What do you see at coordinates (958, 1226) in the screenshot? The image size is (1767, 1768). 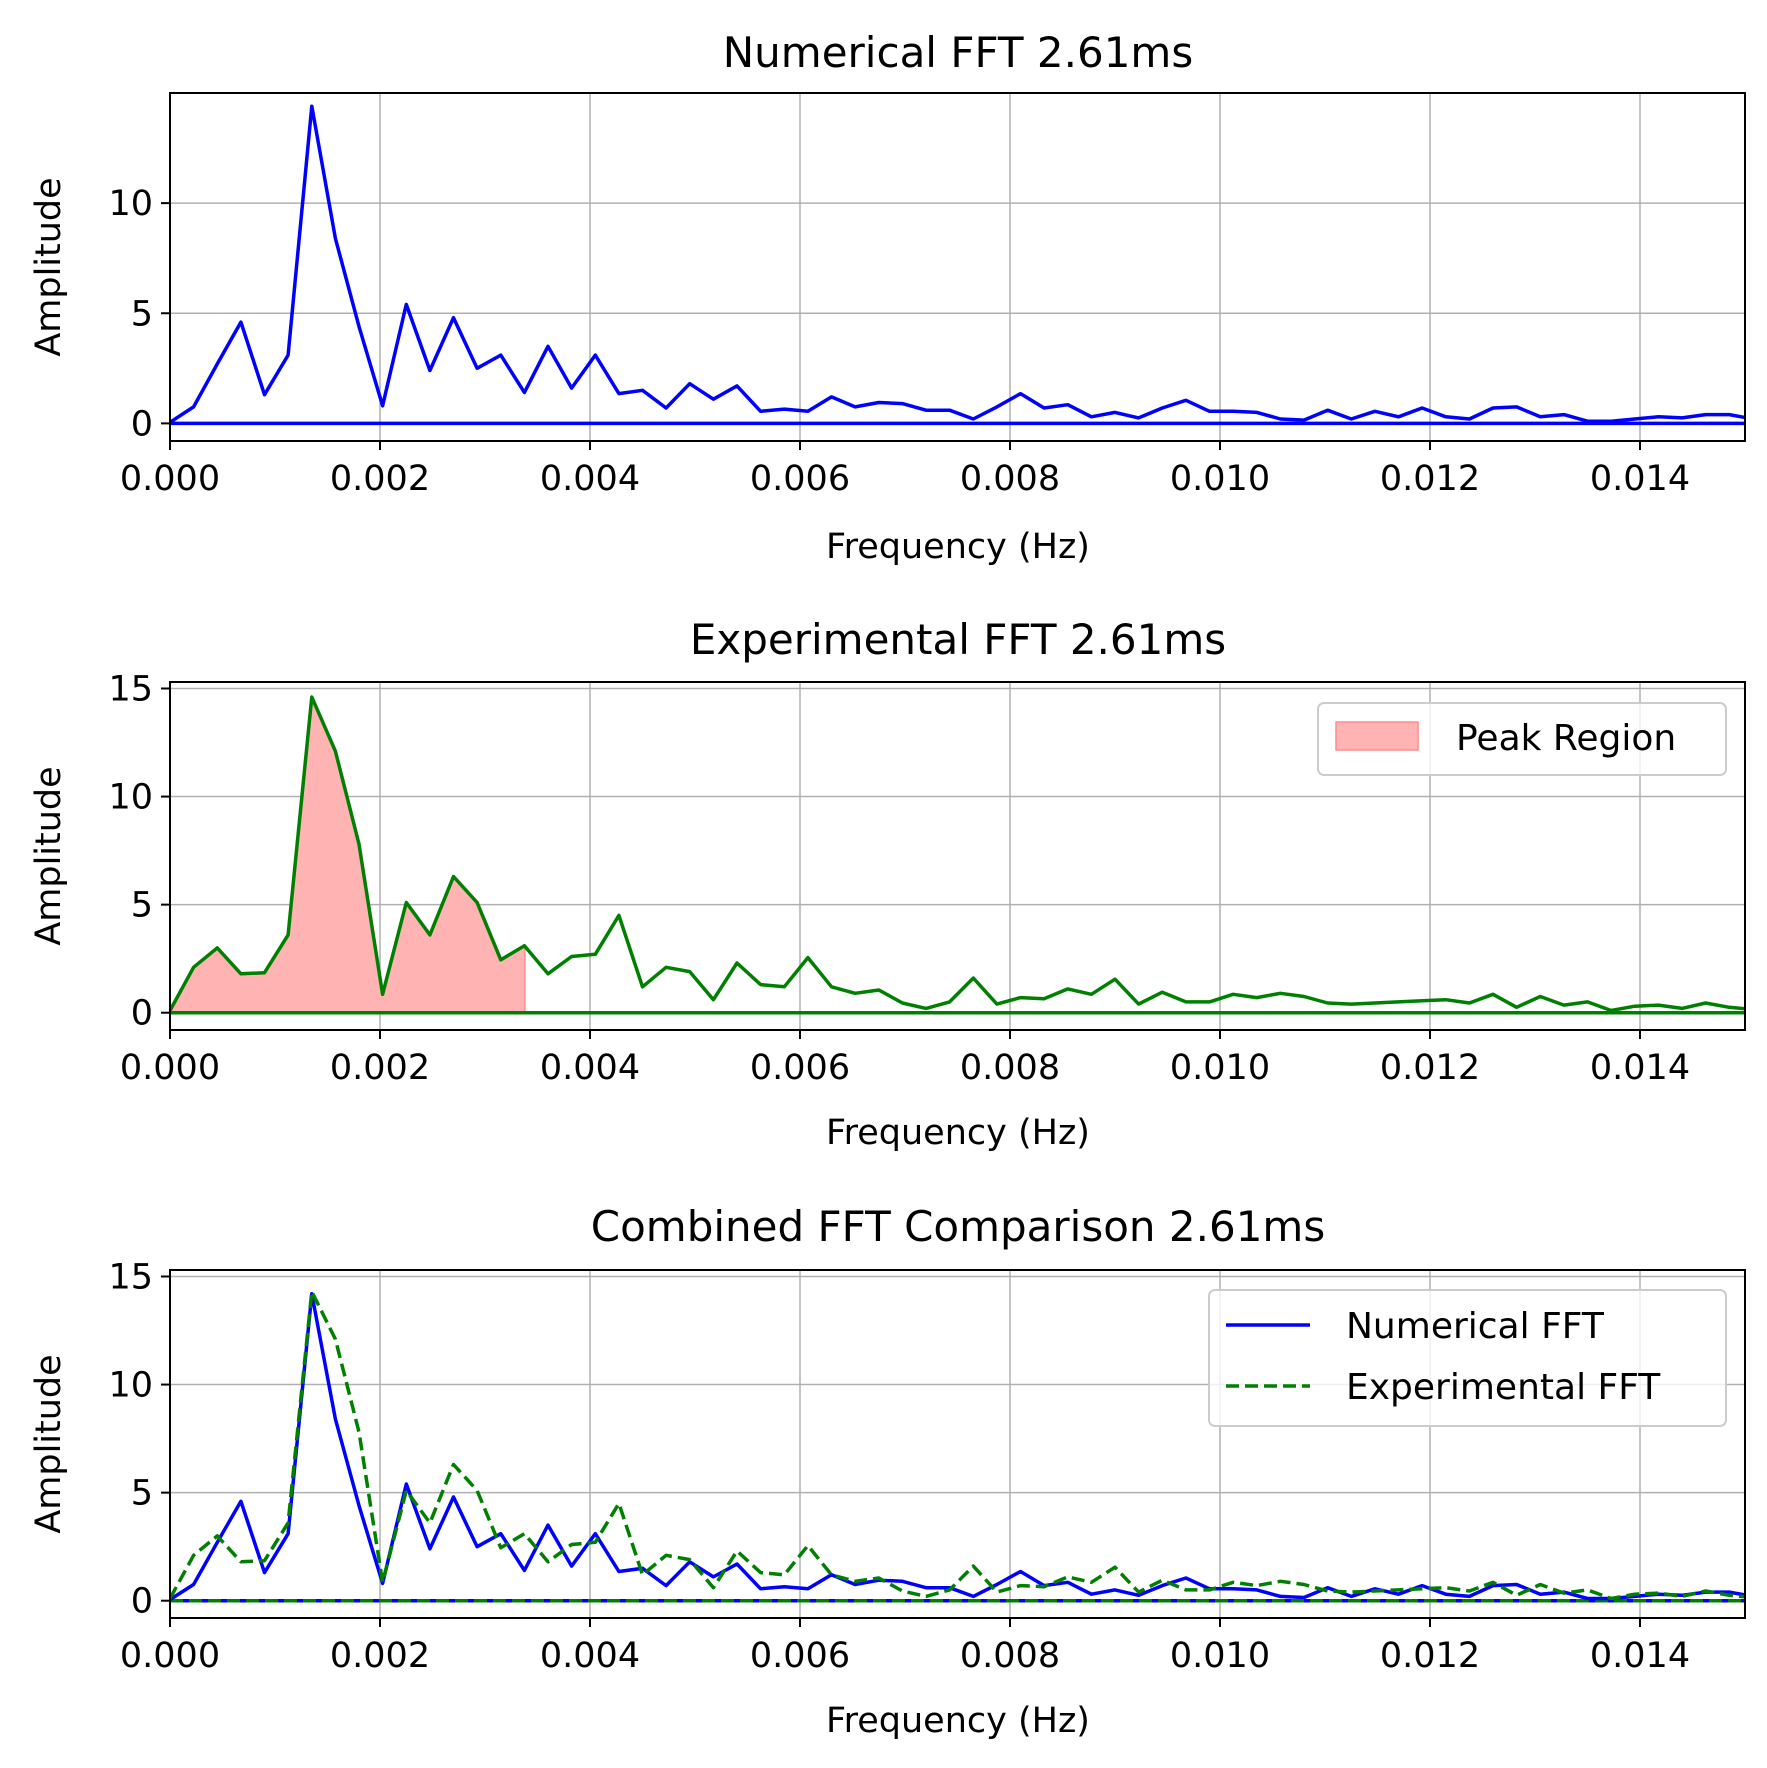 I see `panel-title: Combined FFT Comparison 2.61ms` at bounding box center [958, 1226].